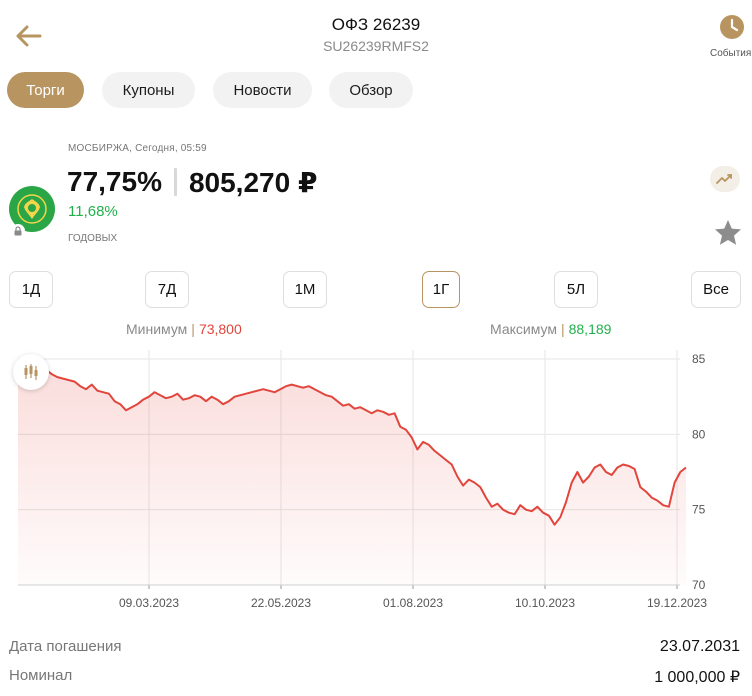 Image resolution: width=752 pixels, height=696 pixels. I want to click on exchange-timestamp: МОСБИРЖА, Сегодня, 05:59, so click(137, 148).